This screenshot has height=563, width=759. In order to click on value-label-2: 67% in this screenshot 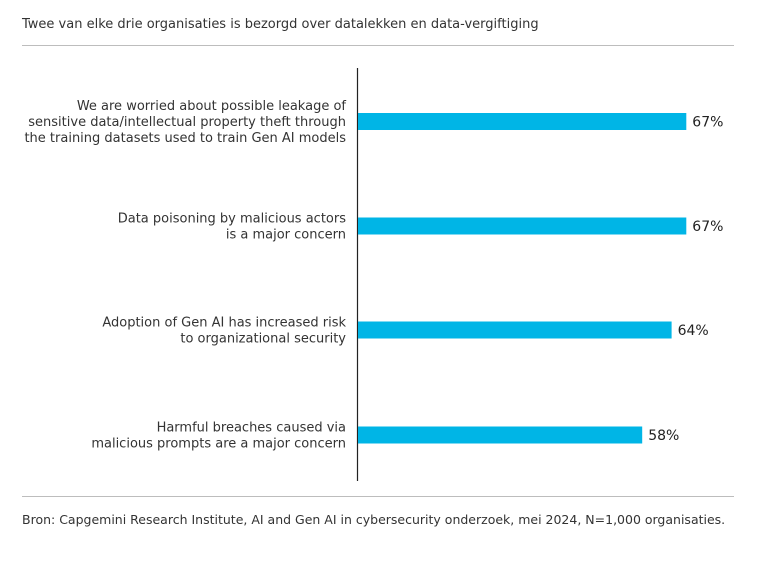, I will do `click(707, 227)`.